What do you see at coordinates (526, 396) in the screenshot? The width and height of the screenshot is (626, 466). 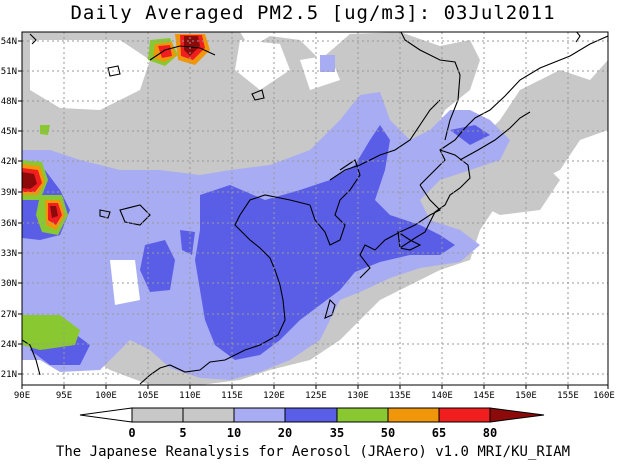 I see `lon-label: 150E` at bounding box center [526, 396].